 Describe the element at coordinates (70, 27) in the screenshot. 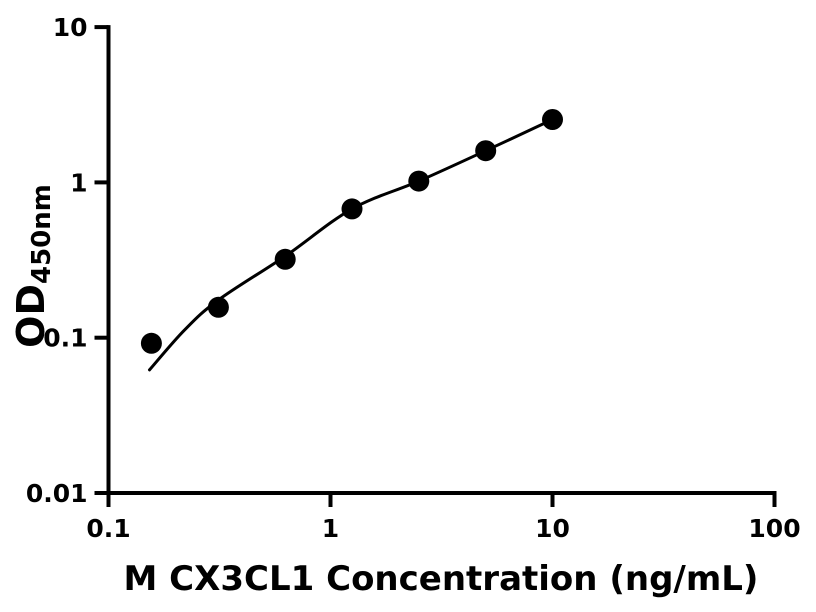

I see `y-tick-label: 10` at that location.